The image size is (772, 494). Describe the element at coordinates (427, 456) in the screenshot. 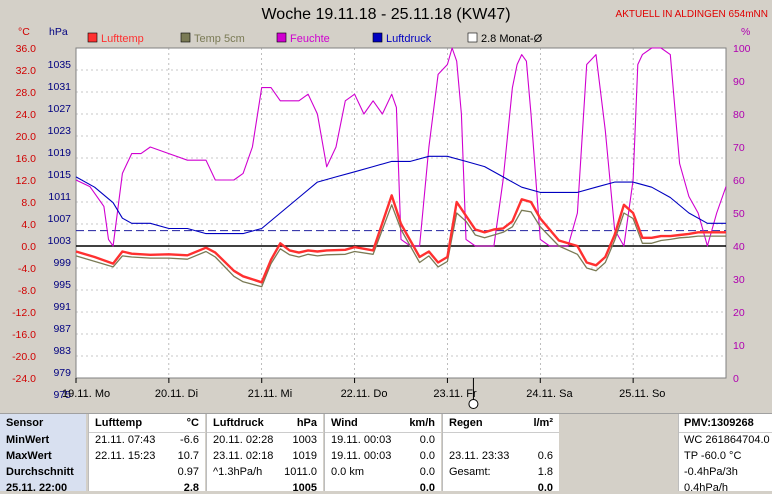

I see `wind-max-value: 0.0` at that location.